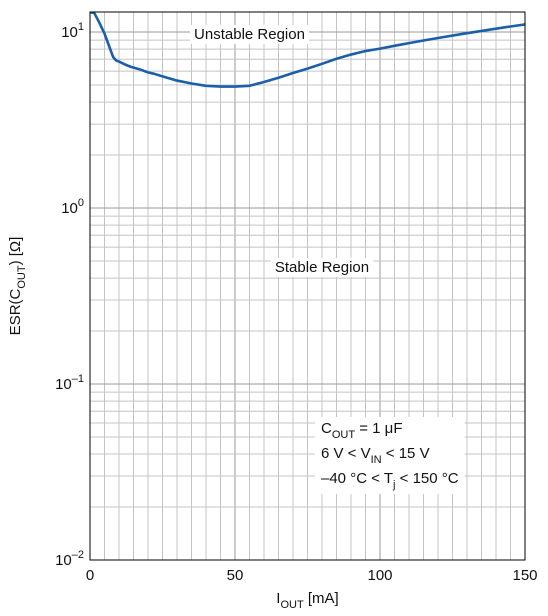 The image size is (548, 616). Describe the element at coordinates (72, 207) in the screenshot. I see `y-tick-label: 10⁰` at that location.